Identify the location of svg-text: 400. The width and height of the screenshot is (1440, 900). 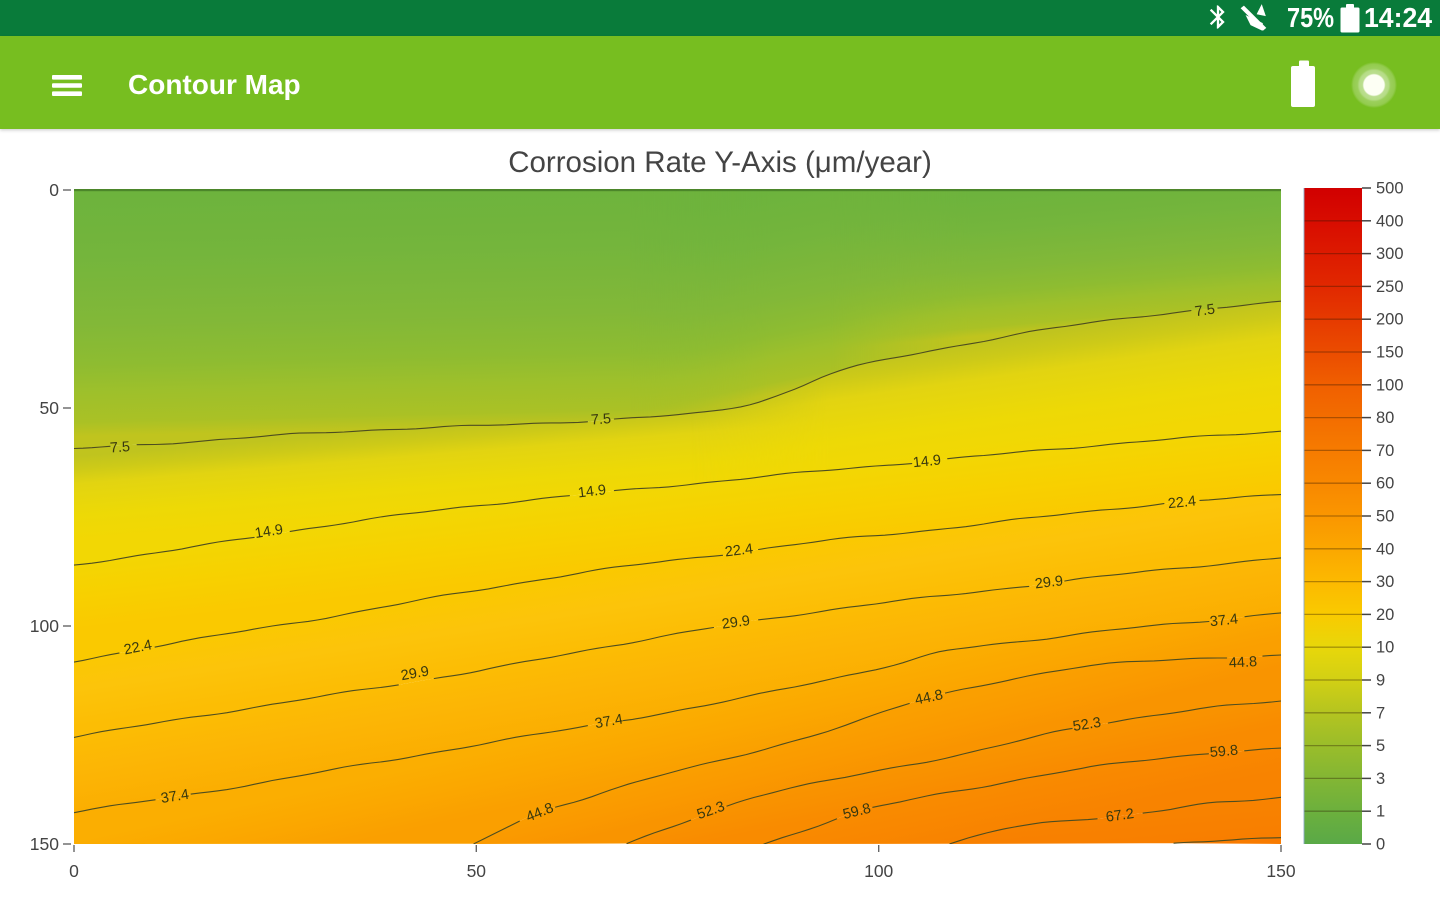
(1390, 221).